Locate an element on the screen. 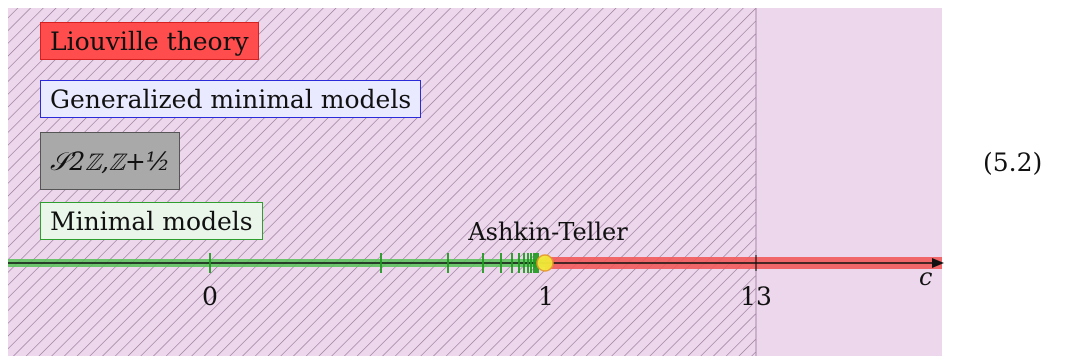  legend-minimal-models: Minimal models is located at coordinates (151, 221).